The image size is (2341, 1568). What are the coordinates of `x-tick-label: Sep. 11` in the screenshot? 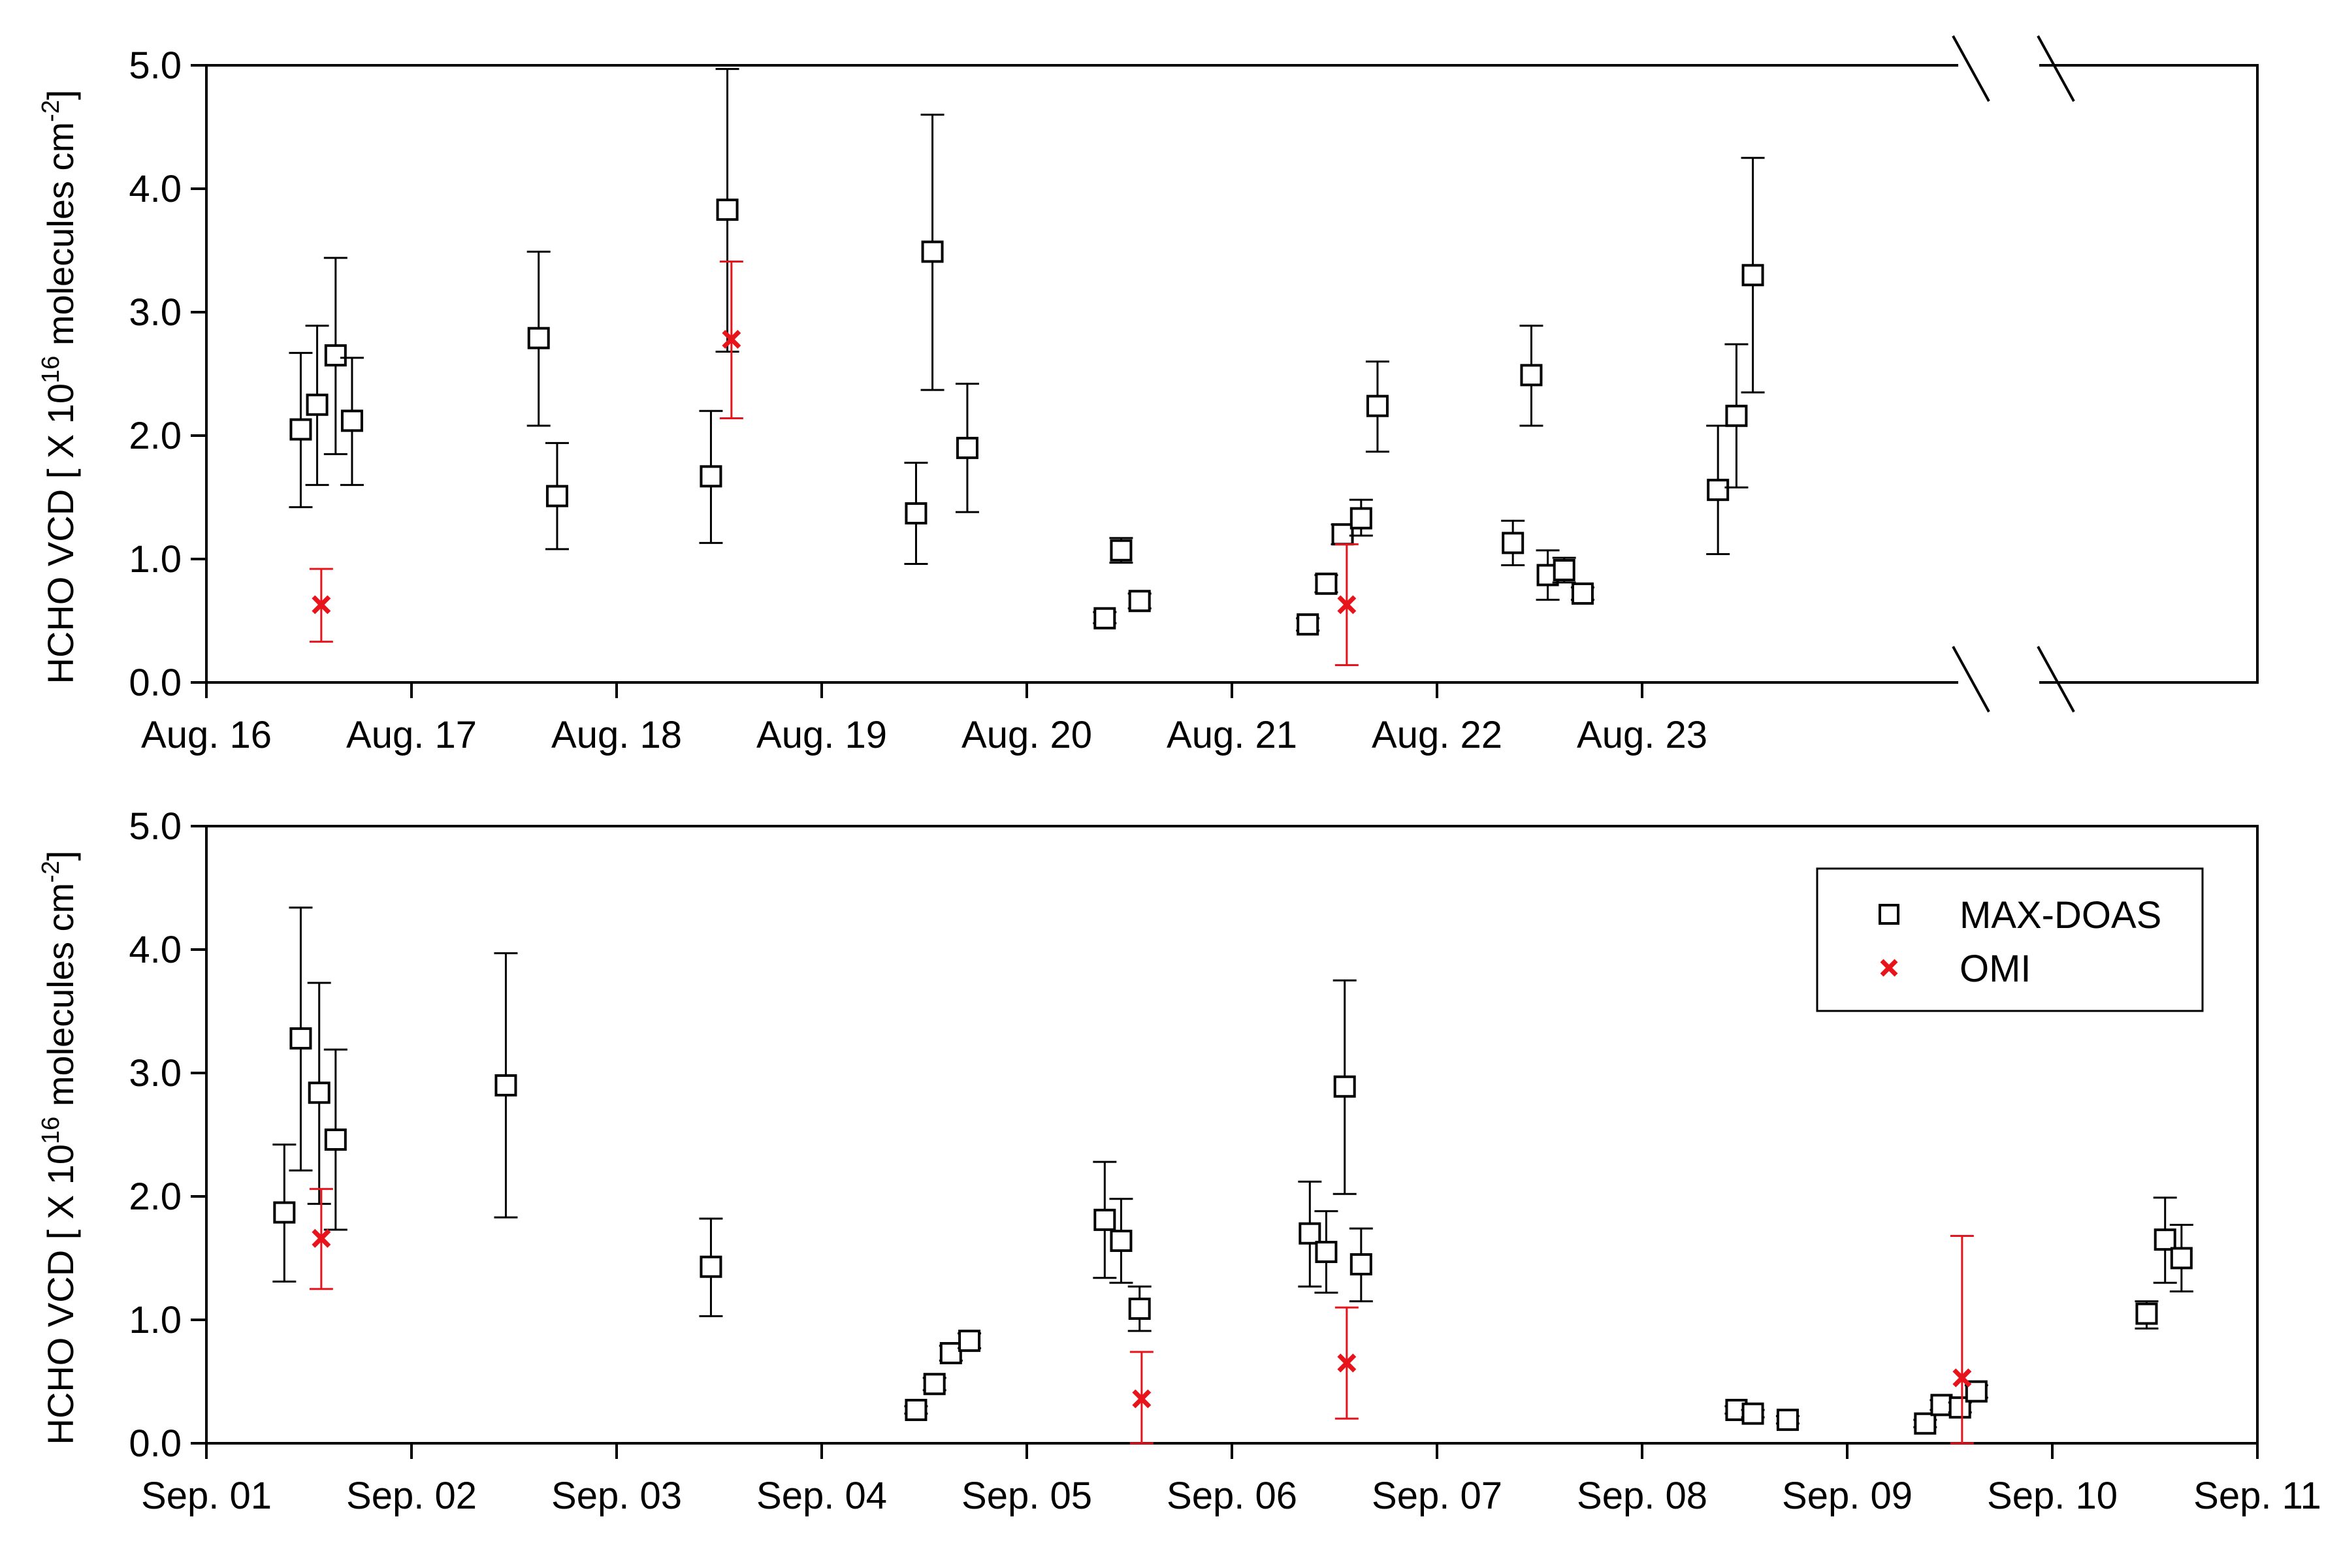 It's located at (2257, 1496).